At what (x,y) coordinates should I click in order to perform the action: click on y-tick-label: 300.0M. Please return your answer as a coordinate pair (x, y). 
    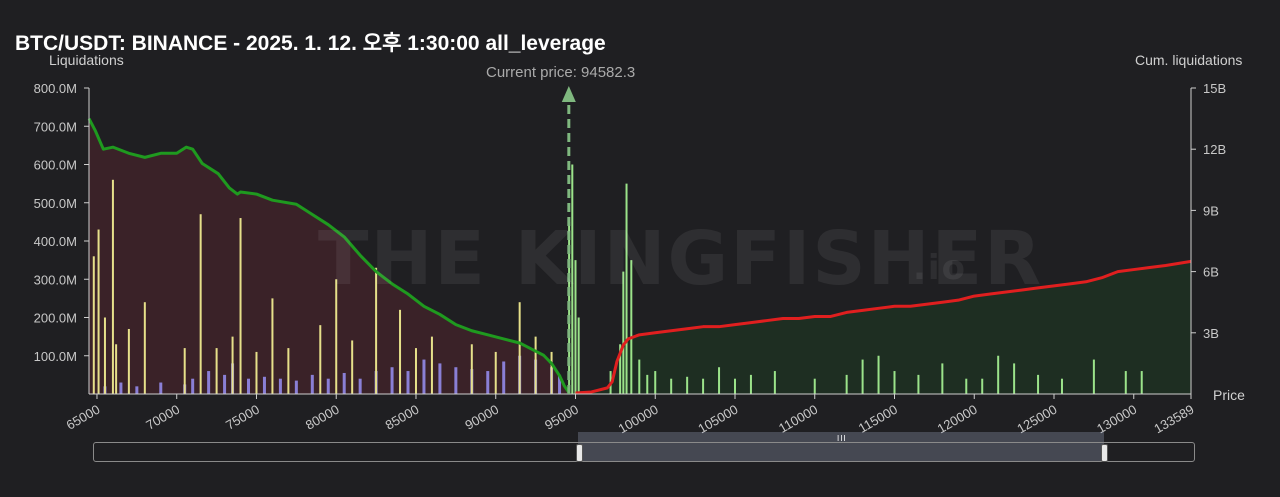
    Looking at the image, I should click on (55, 279).